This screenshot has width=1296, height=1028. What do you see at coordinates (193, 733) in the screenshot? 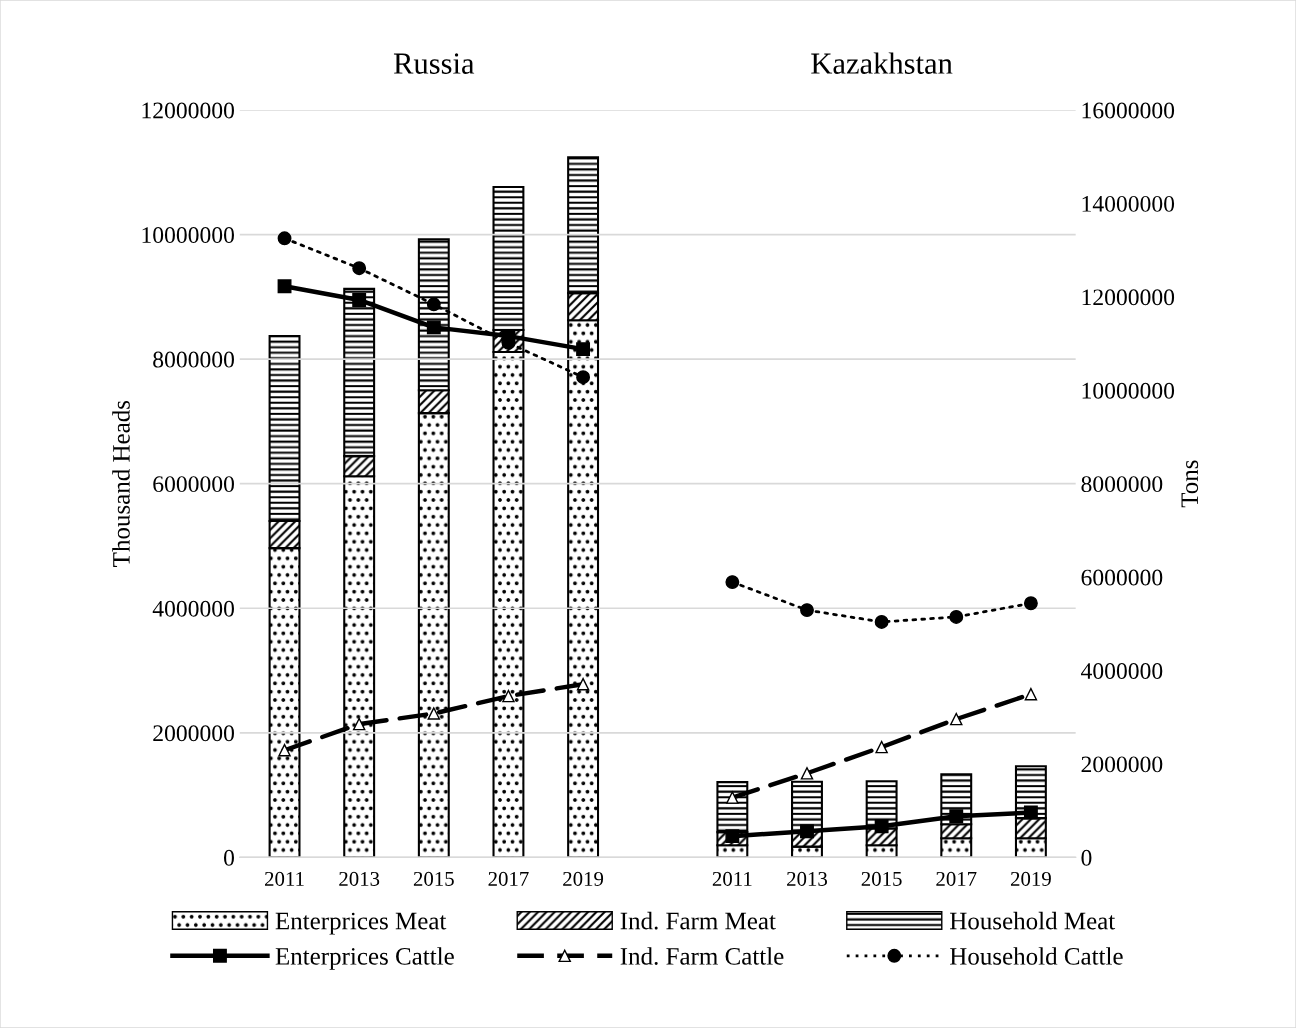
I see `y-tick-label: 2000000` at bounding box center [193, 733].